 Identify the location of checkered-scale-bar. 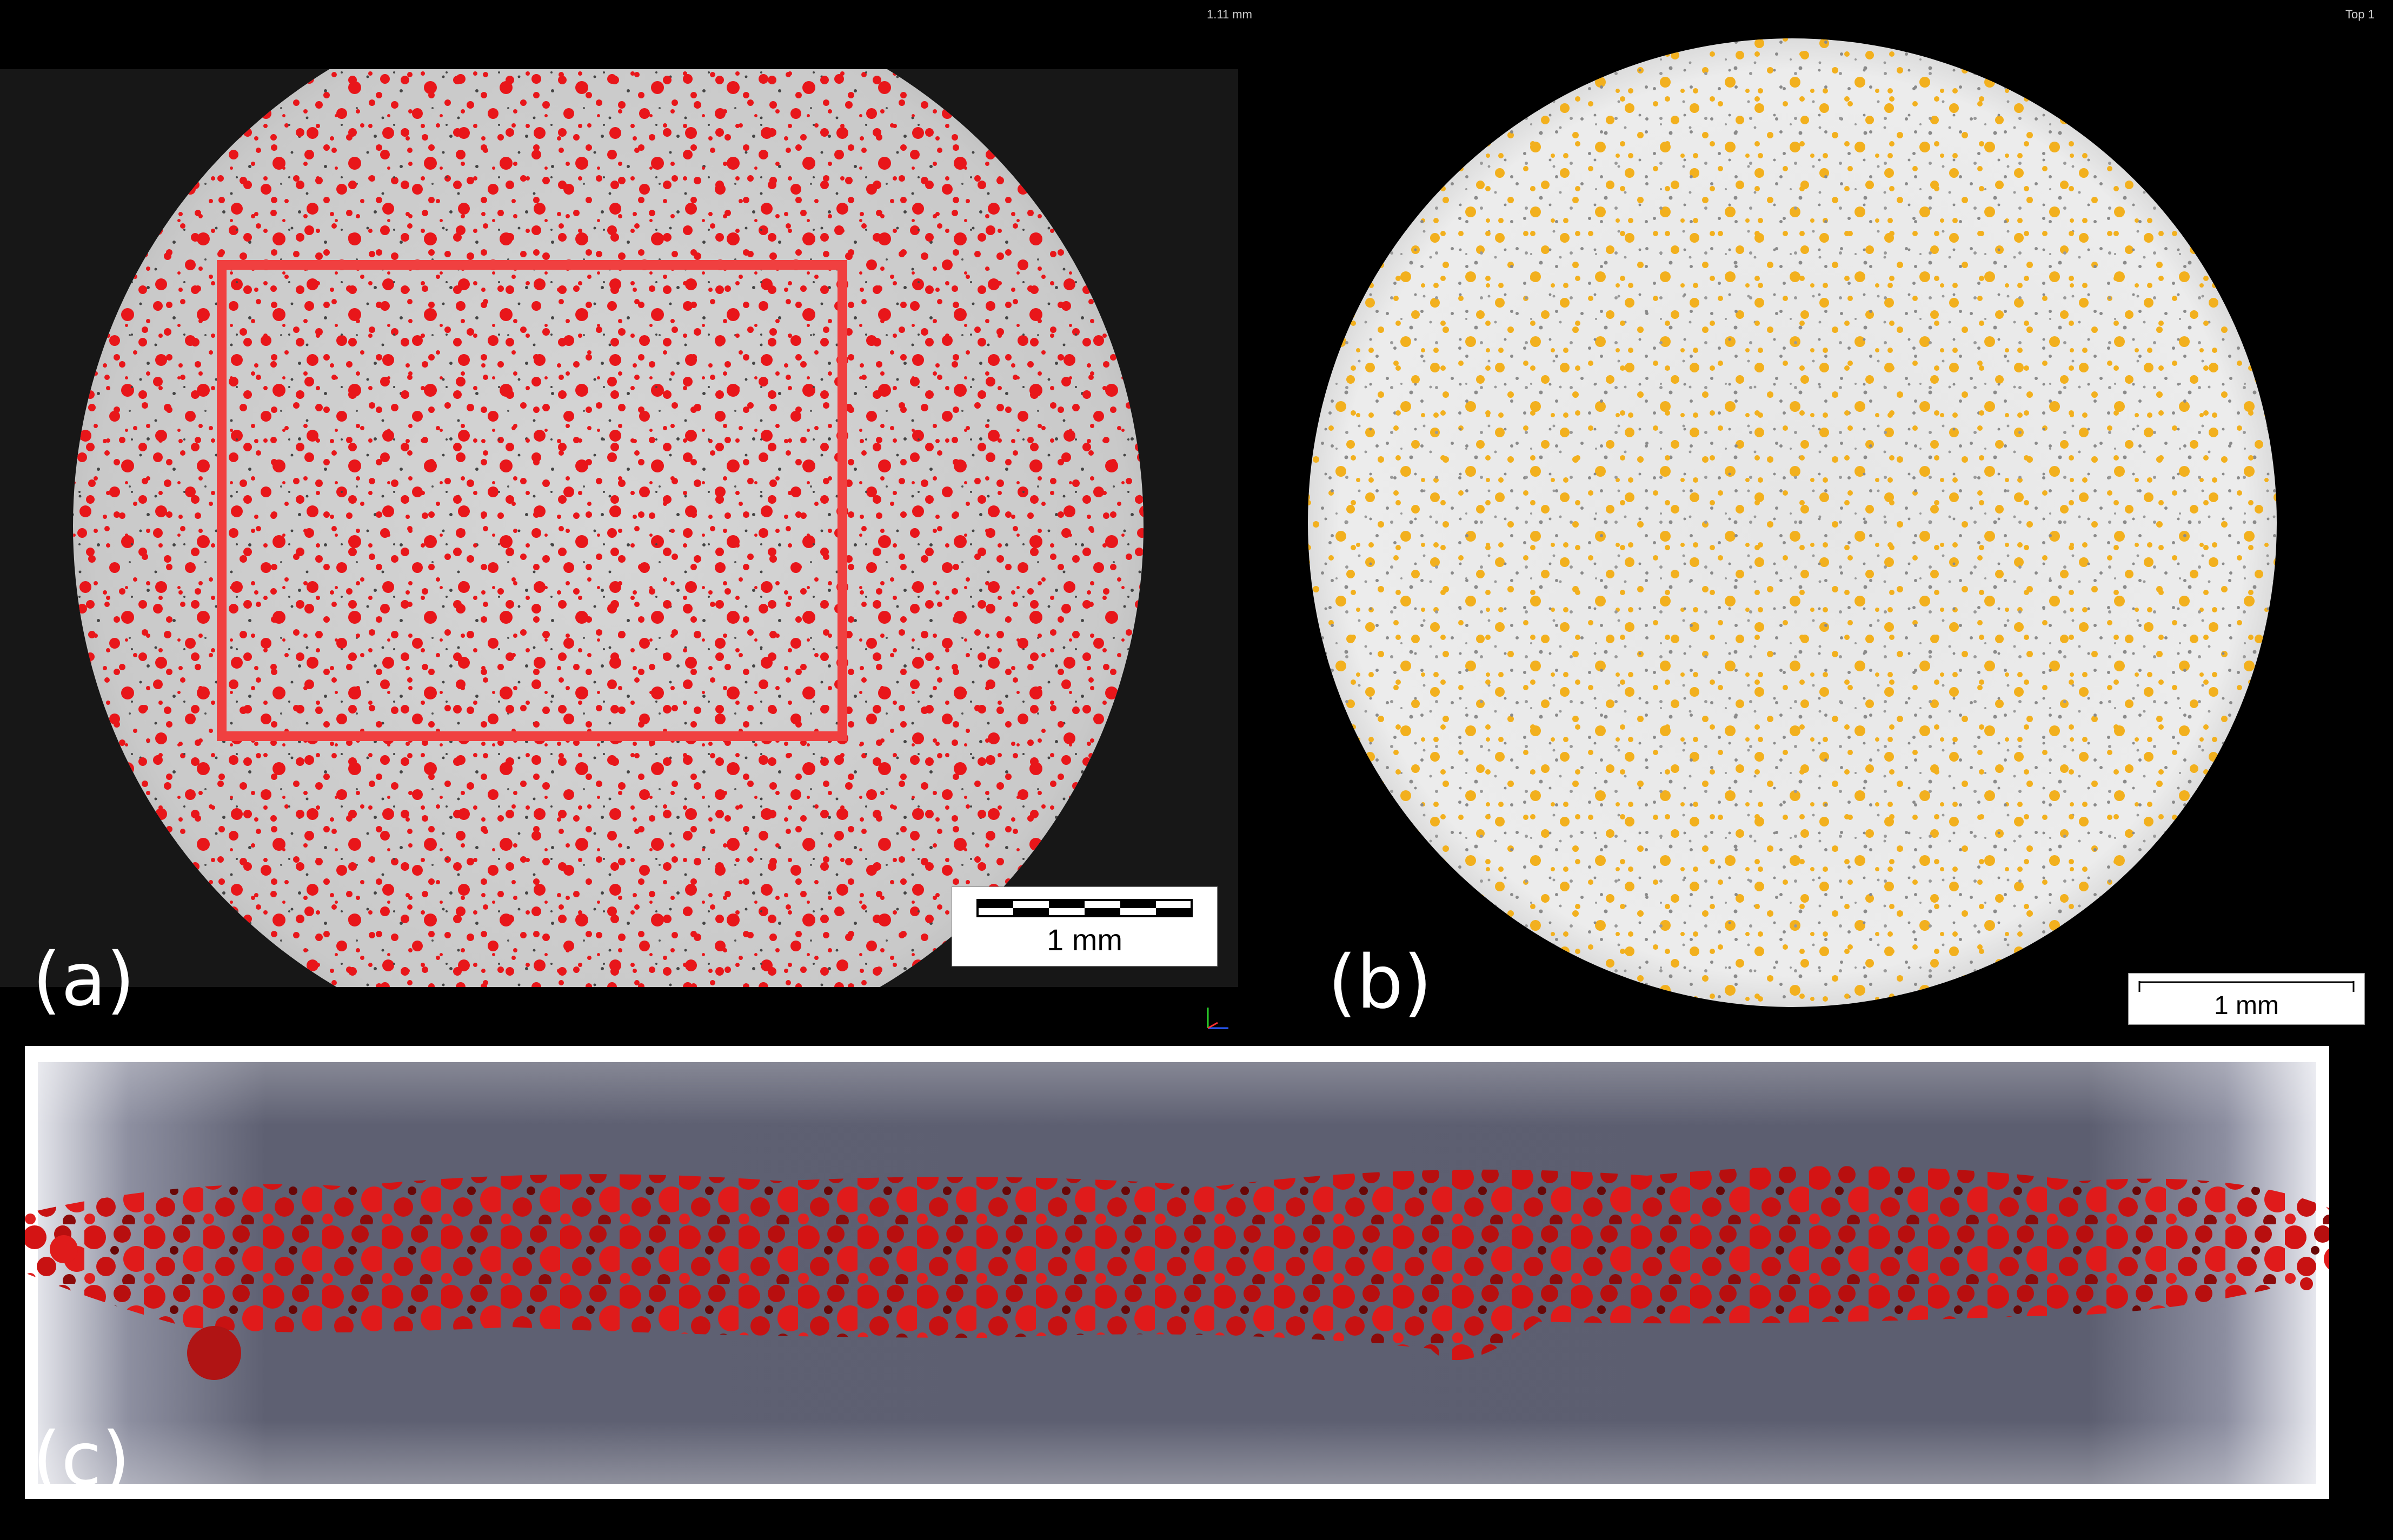
(1084, 908).